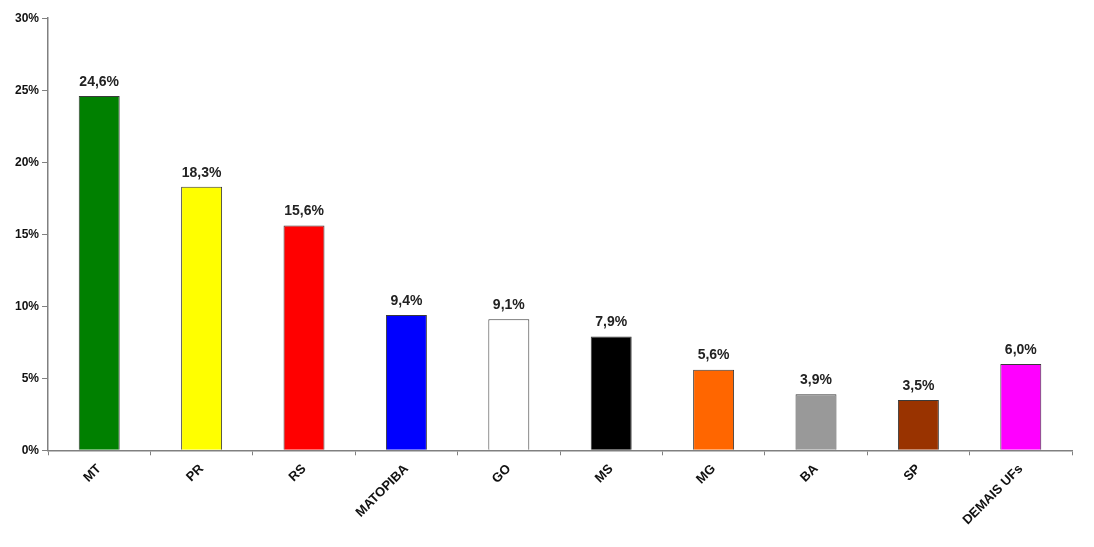 The height and width of the screenshot is (547, 1094). What do you see at coordinates (406, 299) in the screenshot?
I see `data-label: 9,4%` at bounding box center [406, 299].